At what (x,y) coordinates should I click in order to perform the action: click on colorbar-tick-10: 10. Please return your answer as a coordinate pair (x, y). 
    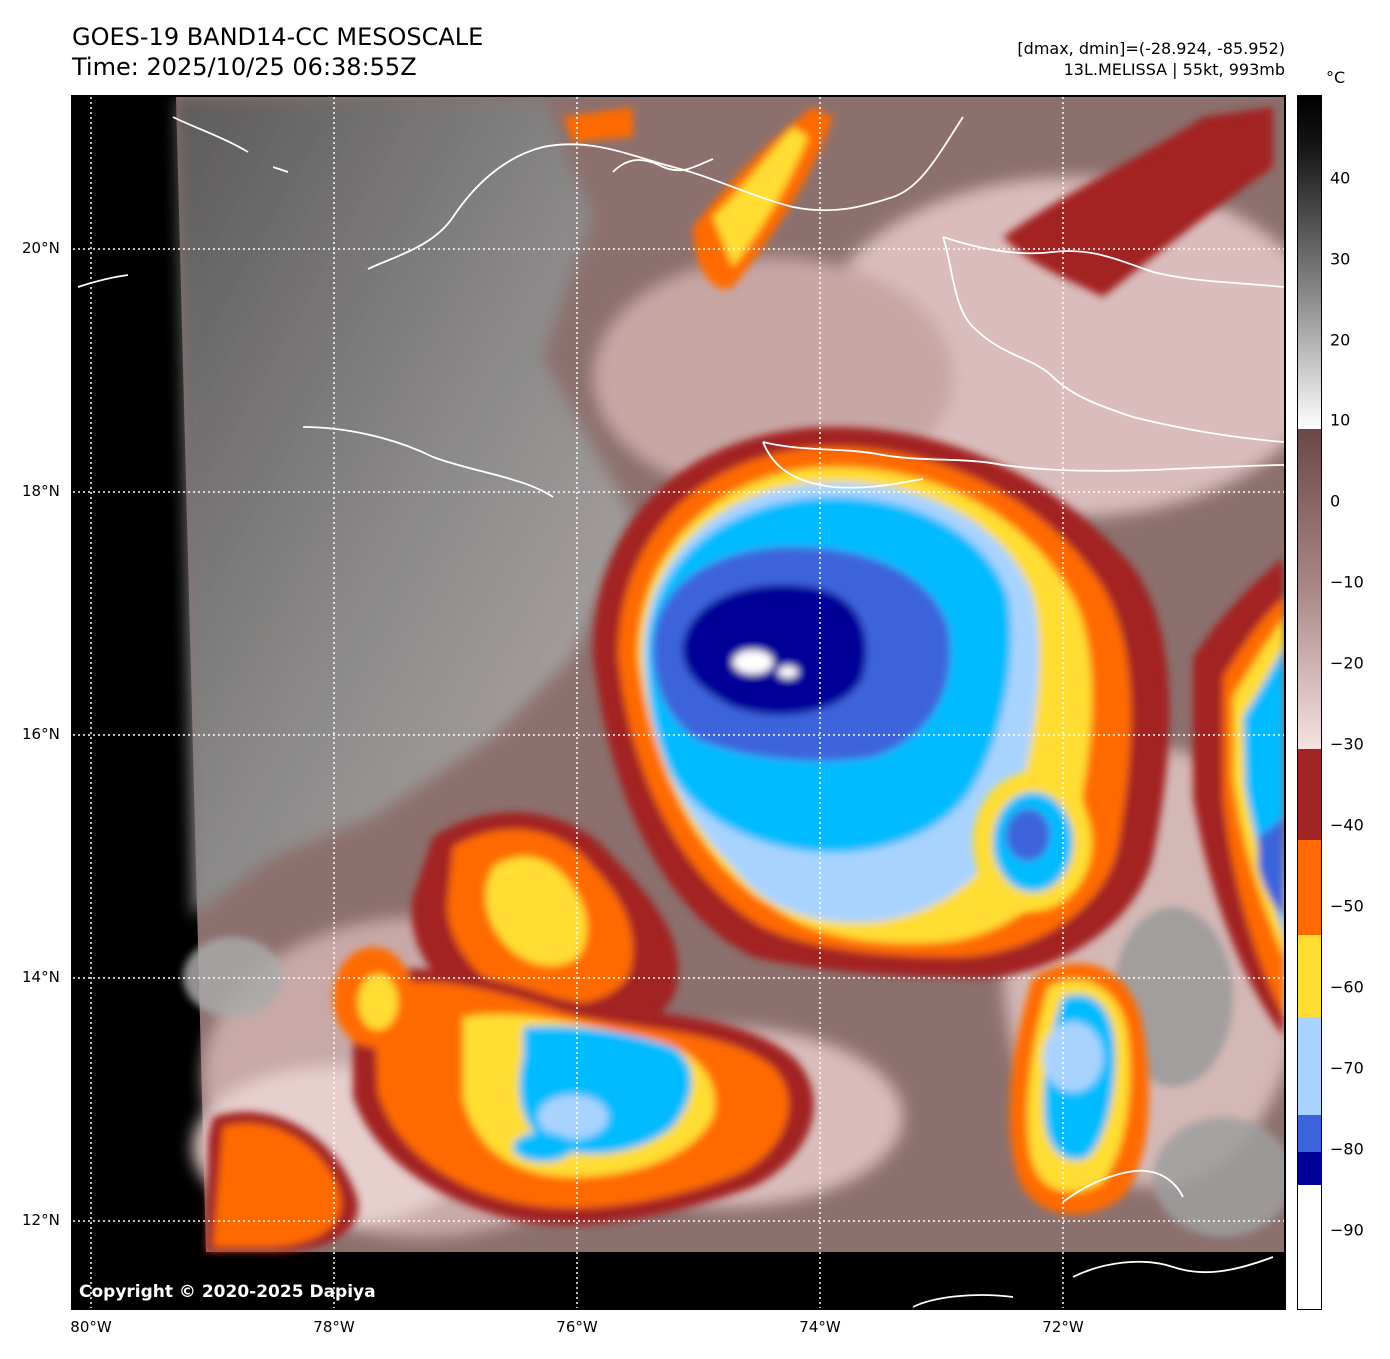
    Looking at the image, I should click on (1340, 420).